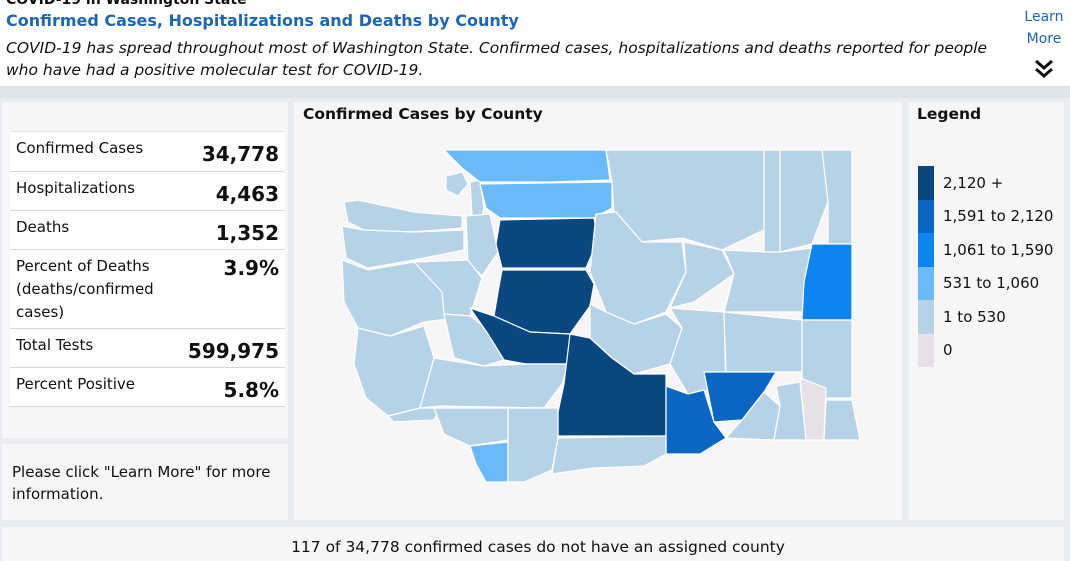 This screenshot has width=1070, height=561. I want to click on legend-label: 0, so click(948, 350).